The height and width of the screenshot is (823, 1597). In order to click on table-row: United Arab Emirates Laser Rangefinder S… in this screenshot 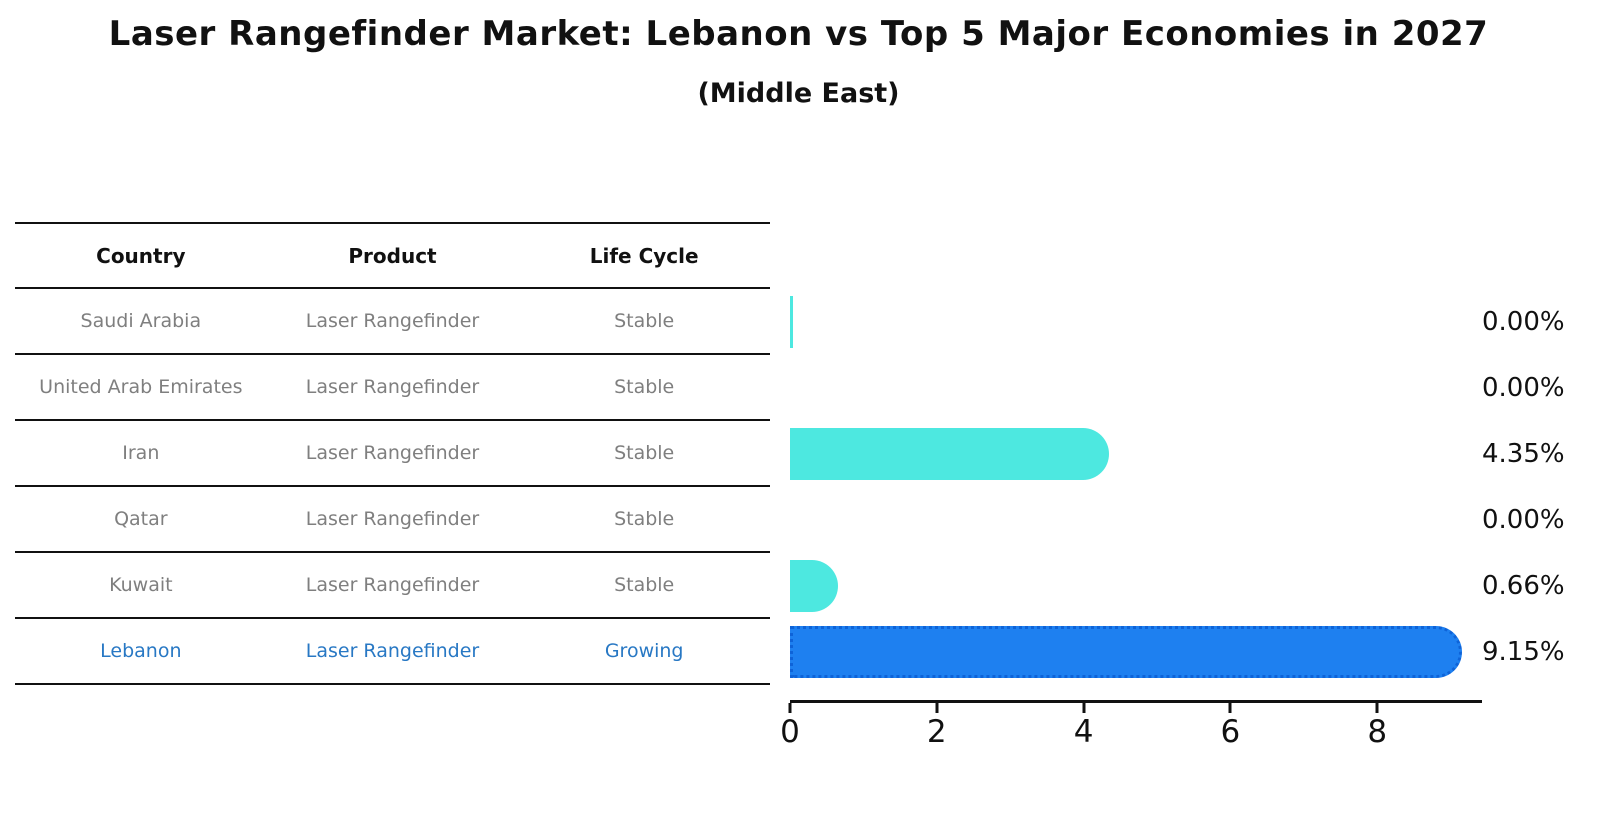, I will do `click(392, 388)`.